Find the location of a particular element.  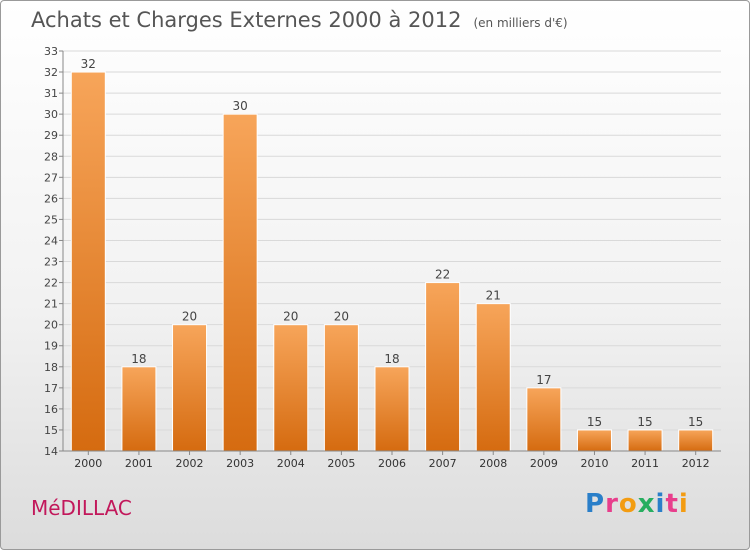

y-tick-label: 26 is located at coordinates (51, 198).